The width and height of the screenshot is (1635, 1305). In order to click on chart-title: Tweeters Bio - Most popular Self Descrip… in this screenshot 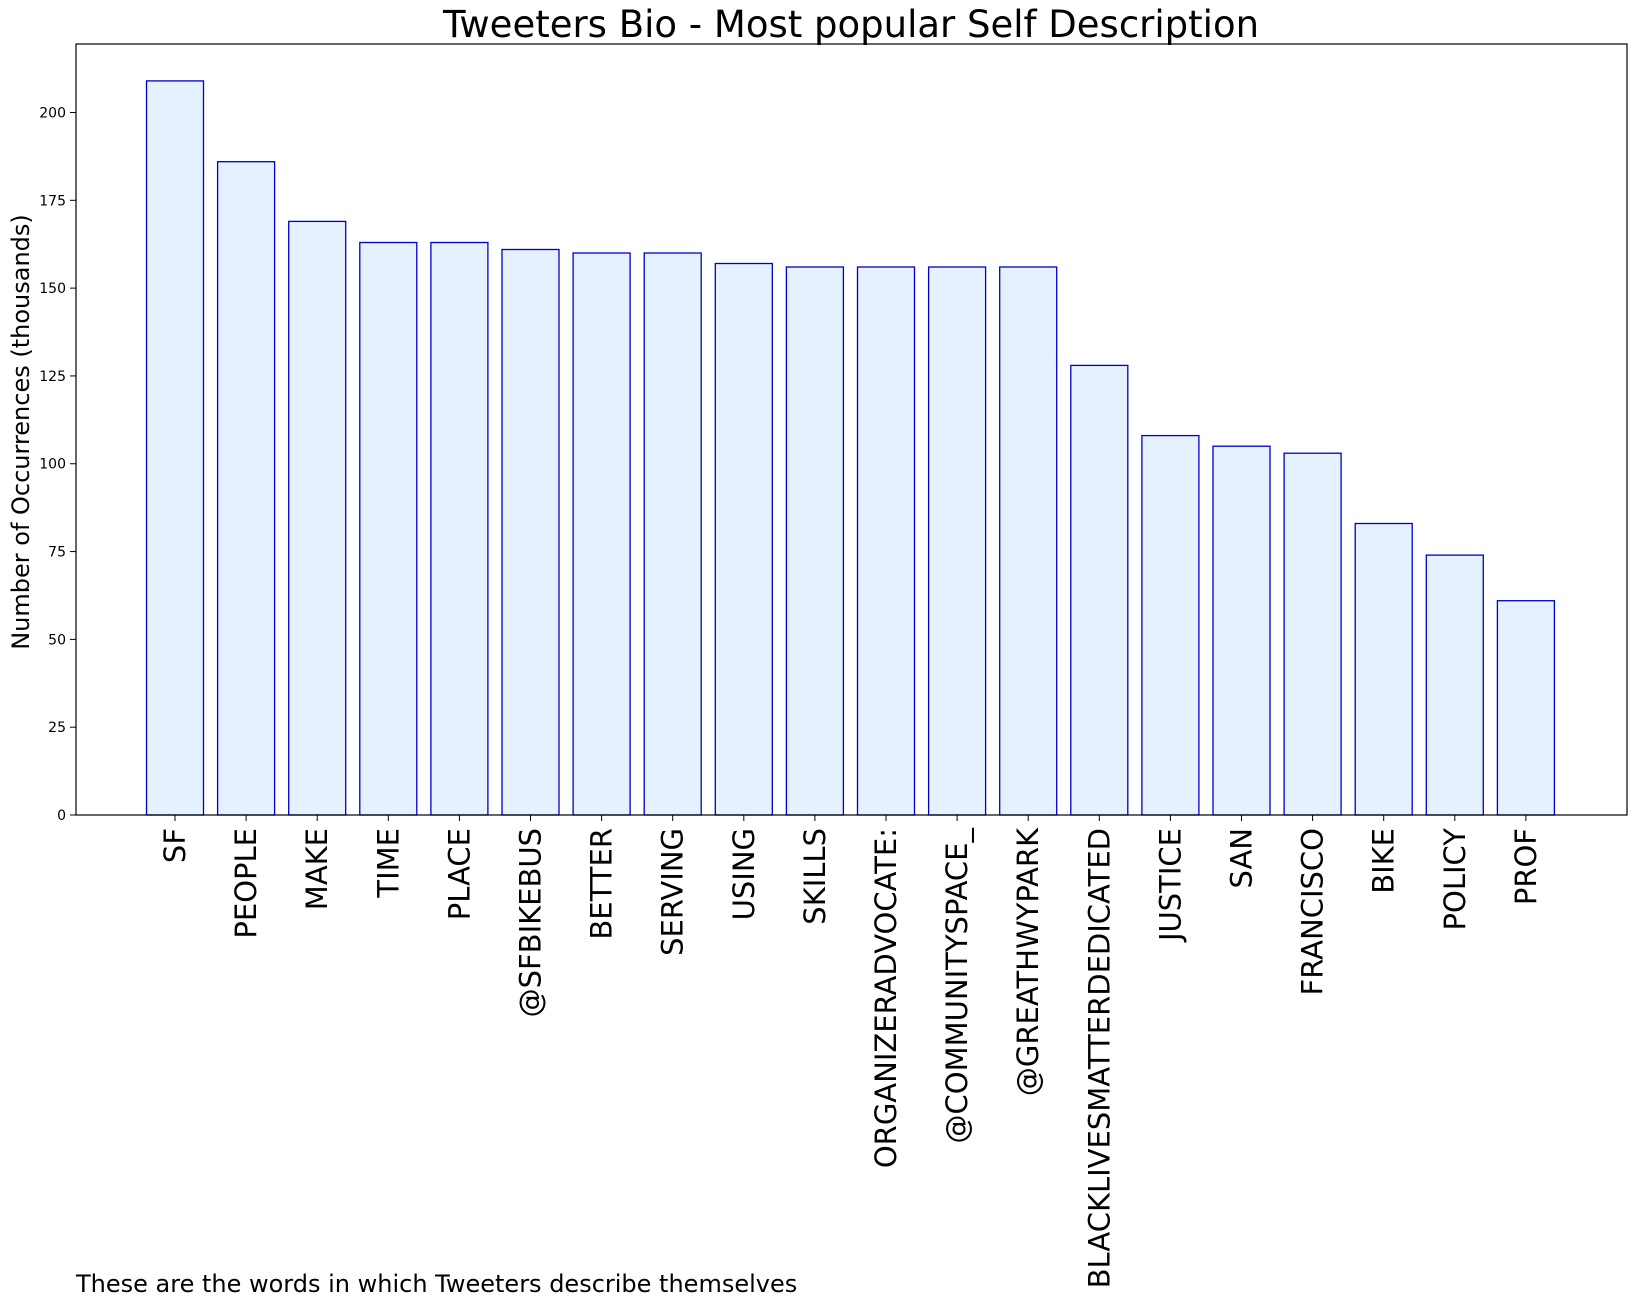, I will do `click(850, 24)`.